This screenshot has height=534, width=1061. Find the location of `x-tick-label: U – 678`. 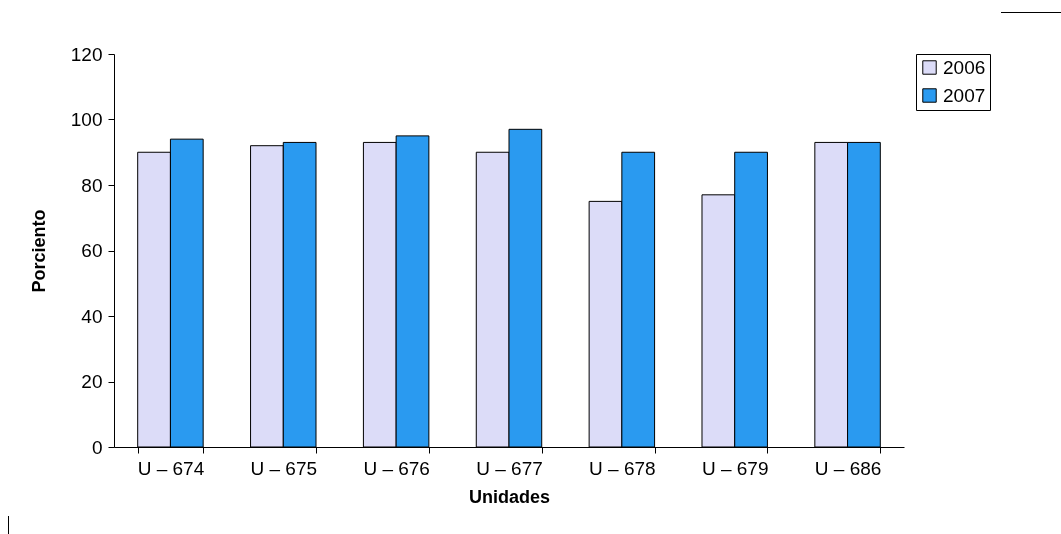

x-tick-label: U – 678 is located at coordinates (622, 468).